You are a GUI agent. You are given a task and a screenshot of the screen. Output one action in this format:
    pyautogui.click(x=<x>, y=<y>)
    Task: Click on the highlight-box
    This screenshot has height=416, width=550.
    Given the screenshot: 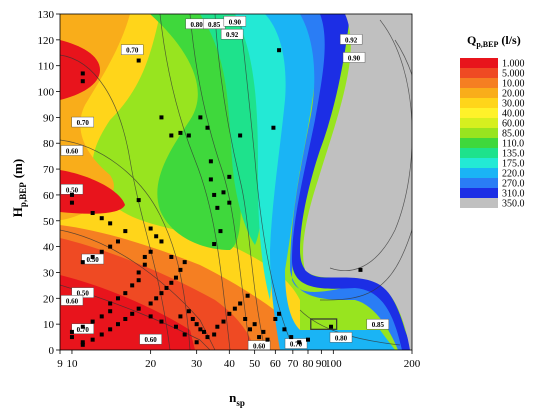 What is the action you would take?
    pyautogui.click(x=324, y=324)
    